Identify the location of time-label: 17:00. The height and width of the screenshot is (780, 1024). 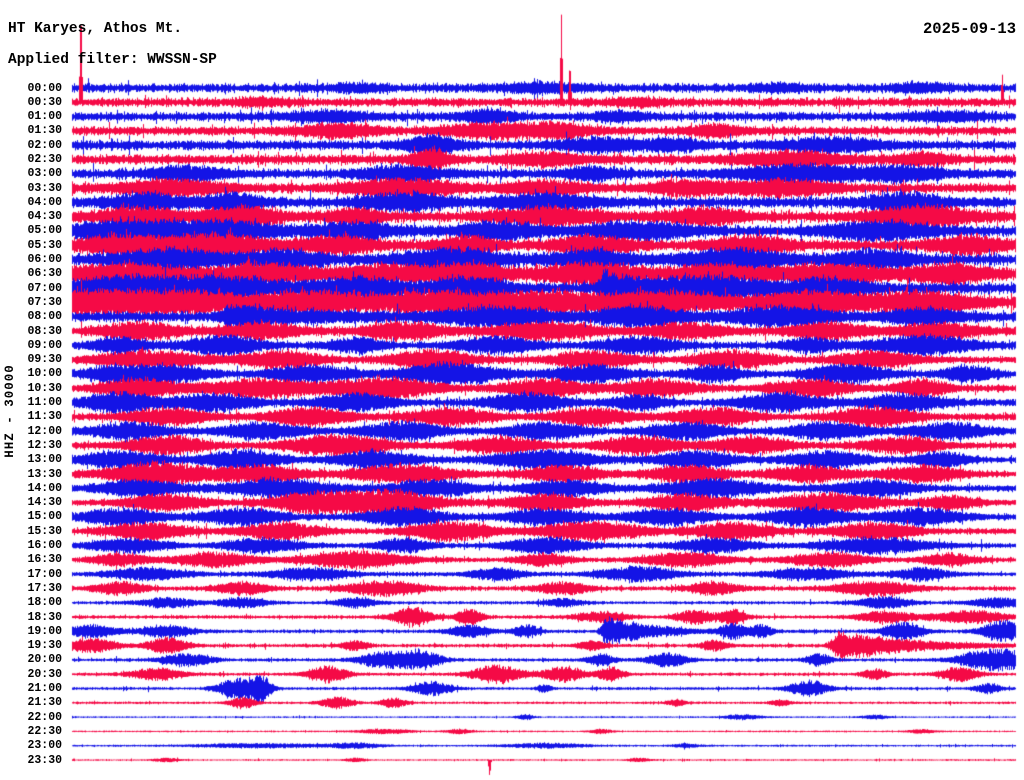
(44, 574).